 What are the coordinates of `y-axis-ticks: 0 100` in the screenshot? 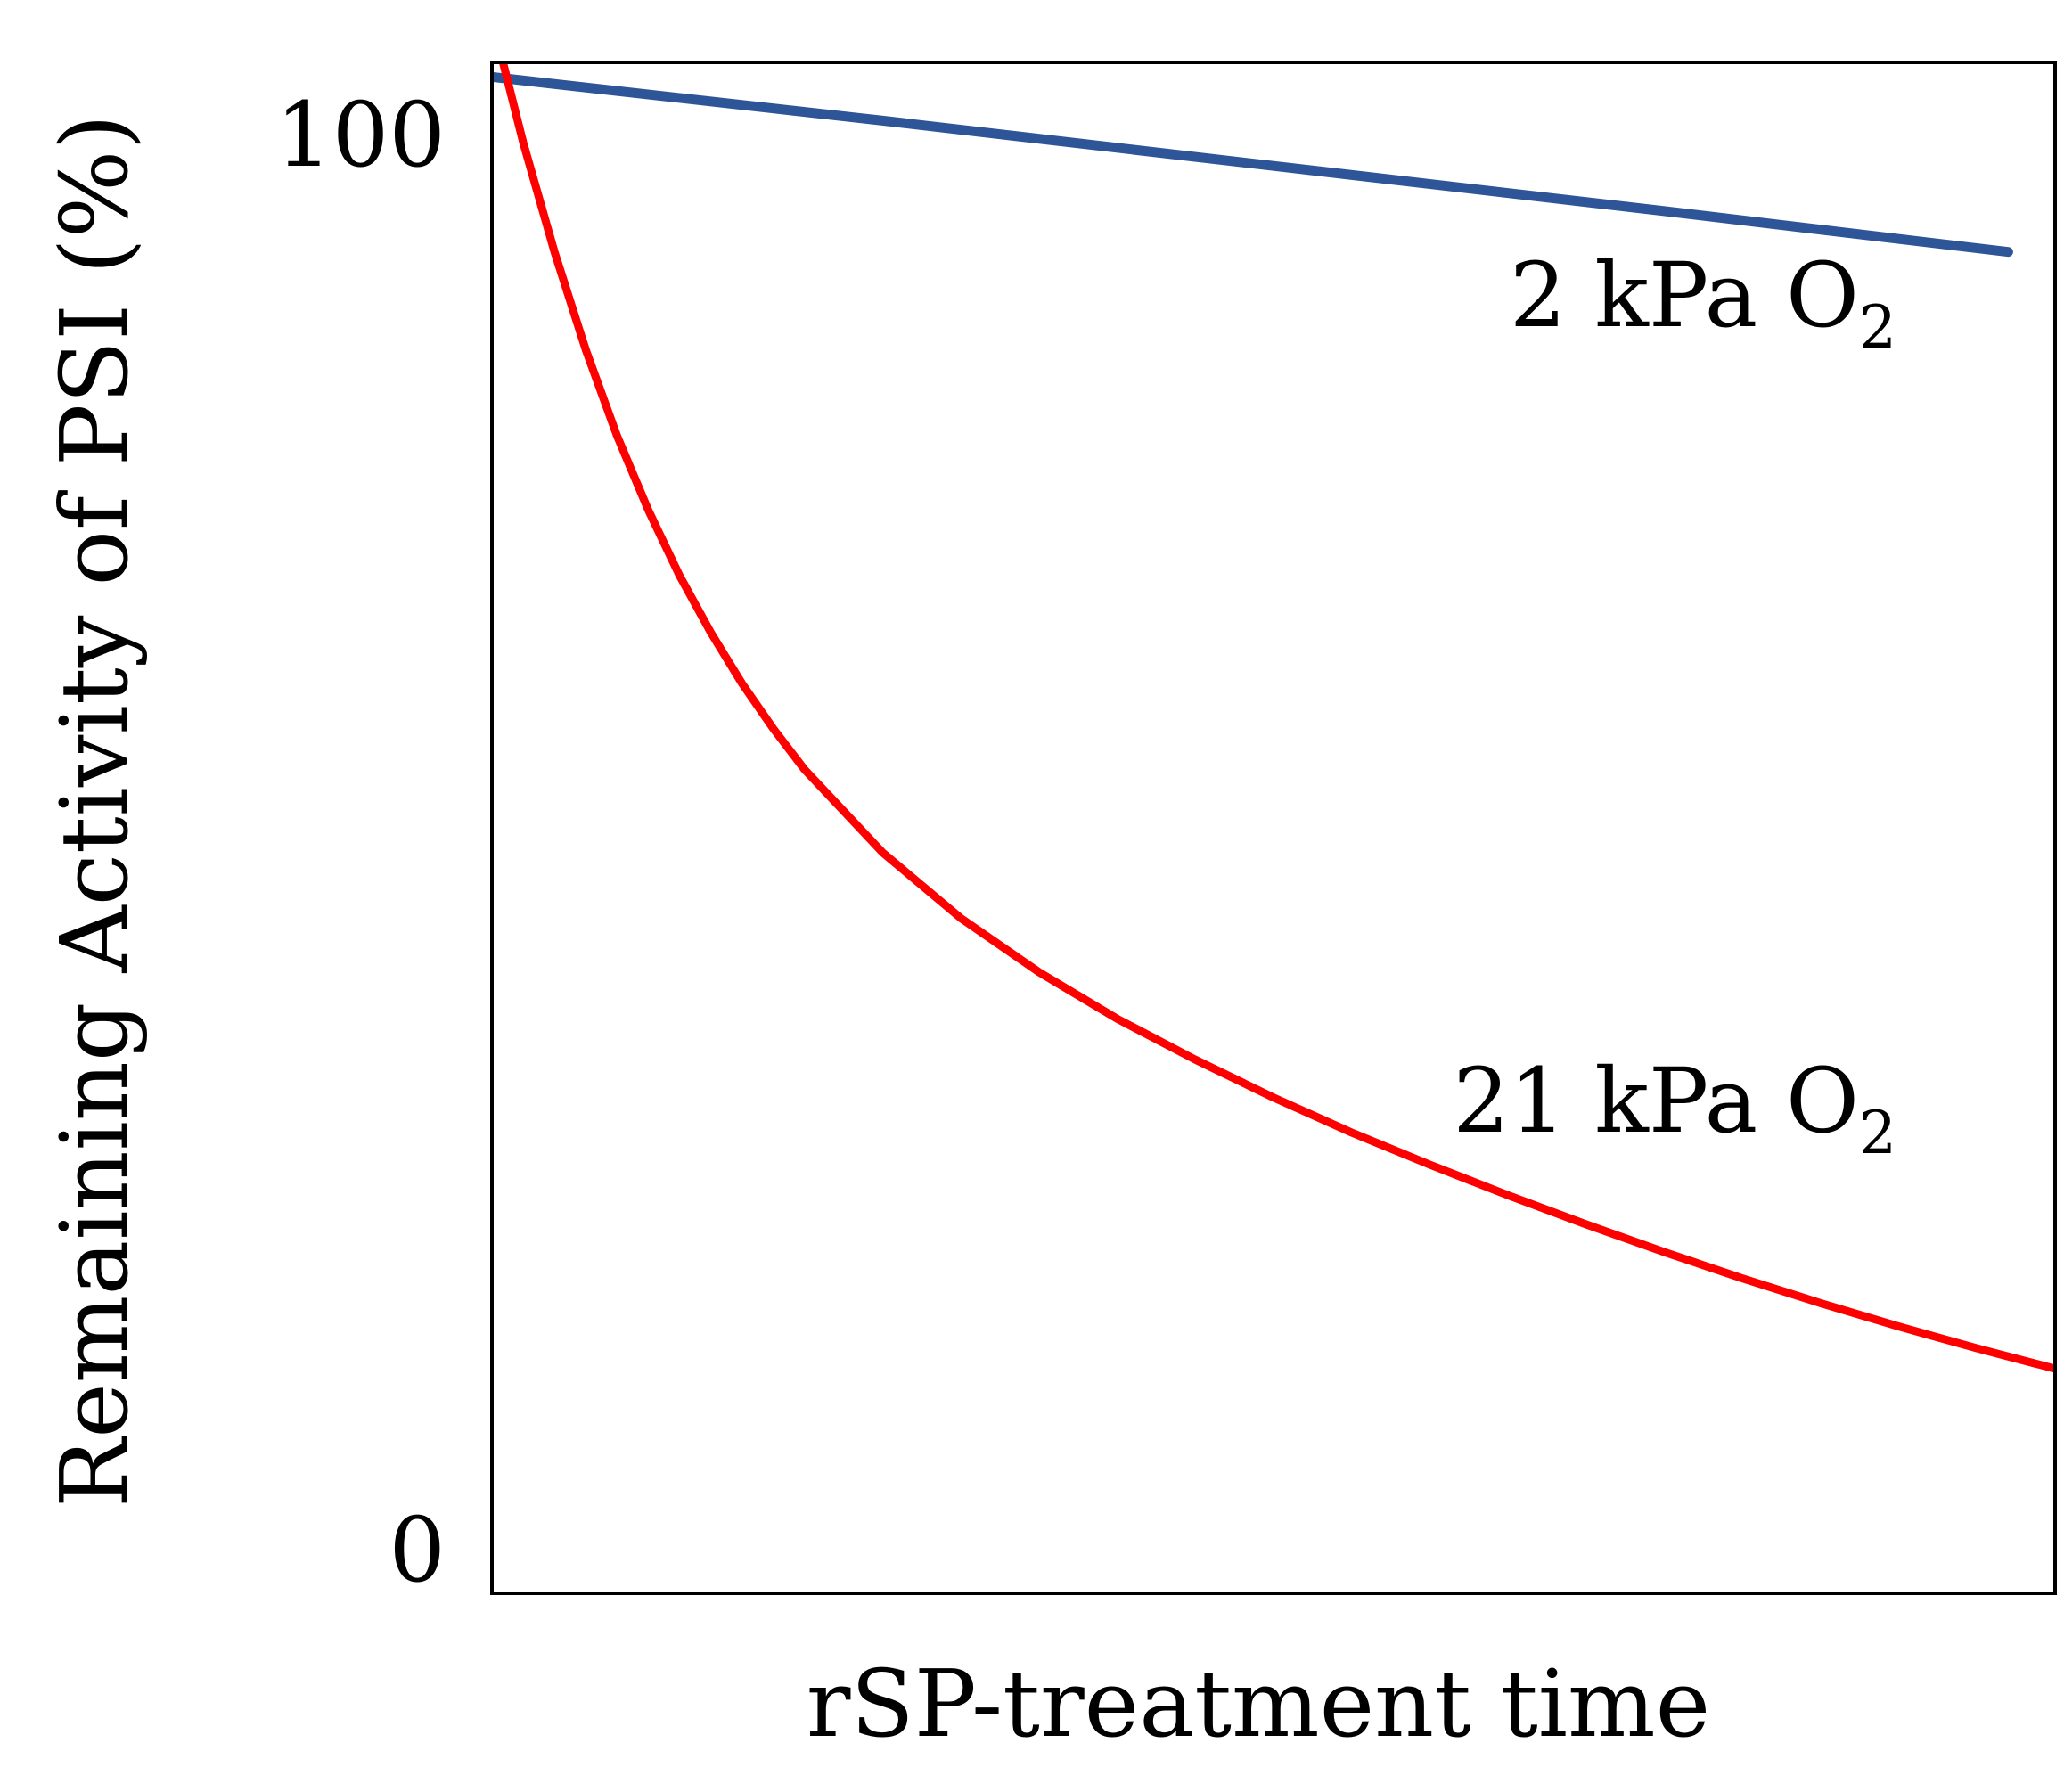 It's located at (360, 842).